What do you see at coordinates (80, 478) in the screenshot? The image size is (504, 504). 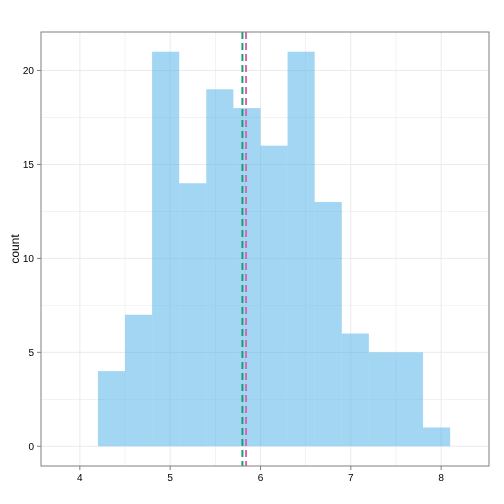 I see `x-tick-label: 4` at bounding box center [80, 478].